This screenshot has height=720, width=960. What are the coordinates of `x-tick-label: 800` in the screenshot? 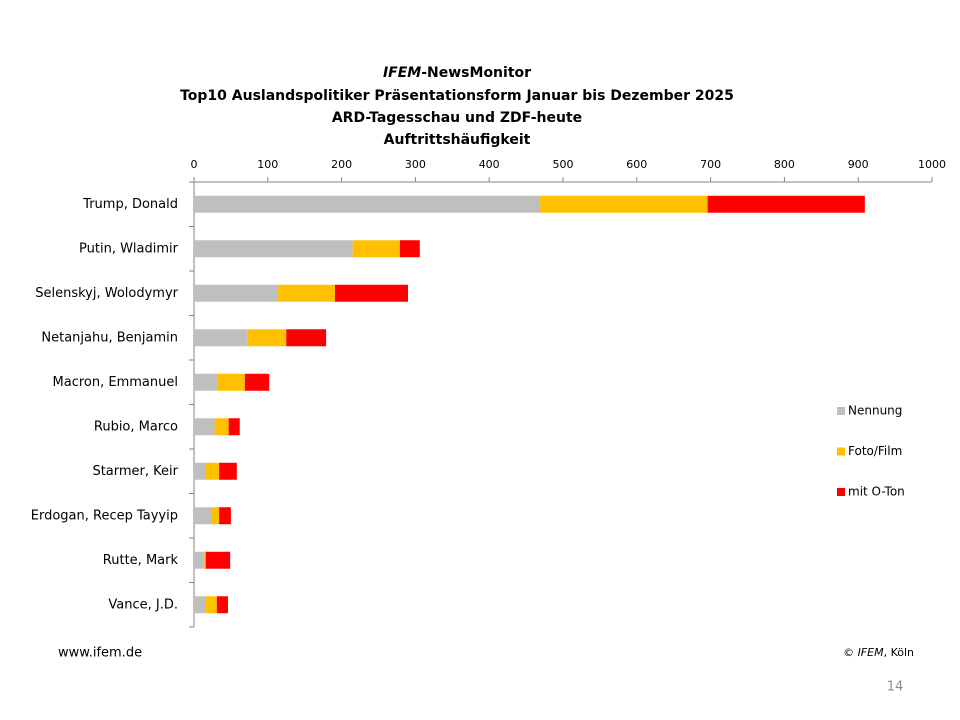 It's located at (784, 164).